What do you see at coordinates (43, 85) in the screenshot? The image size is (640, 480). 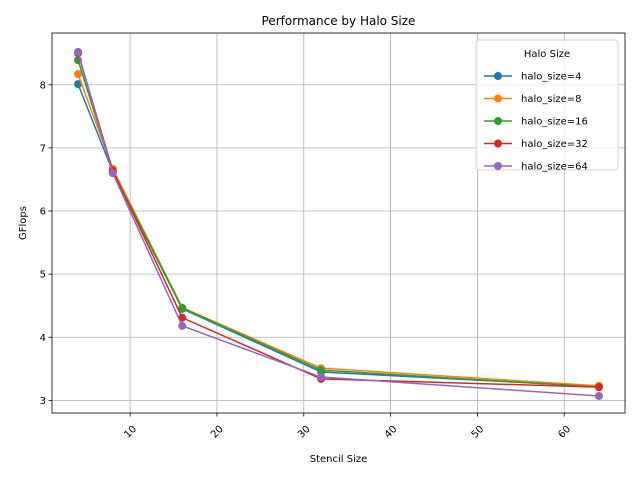 I see `y-tick-label: 8` at bounding box center [43, 85].